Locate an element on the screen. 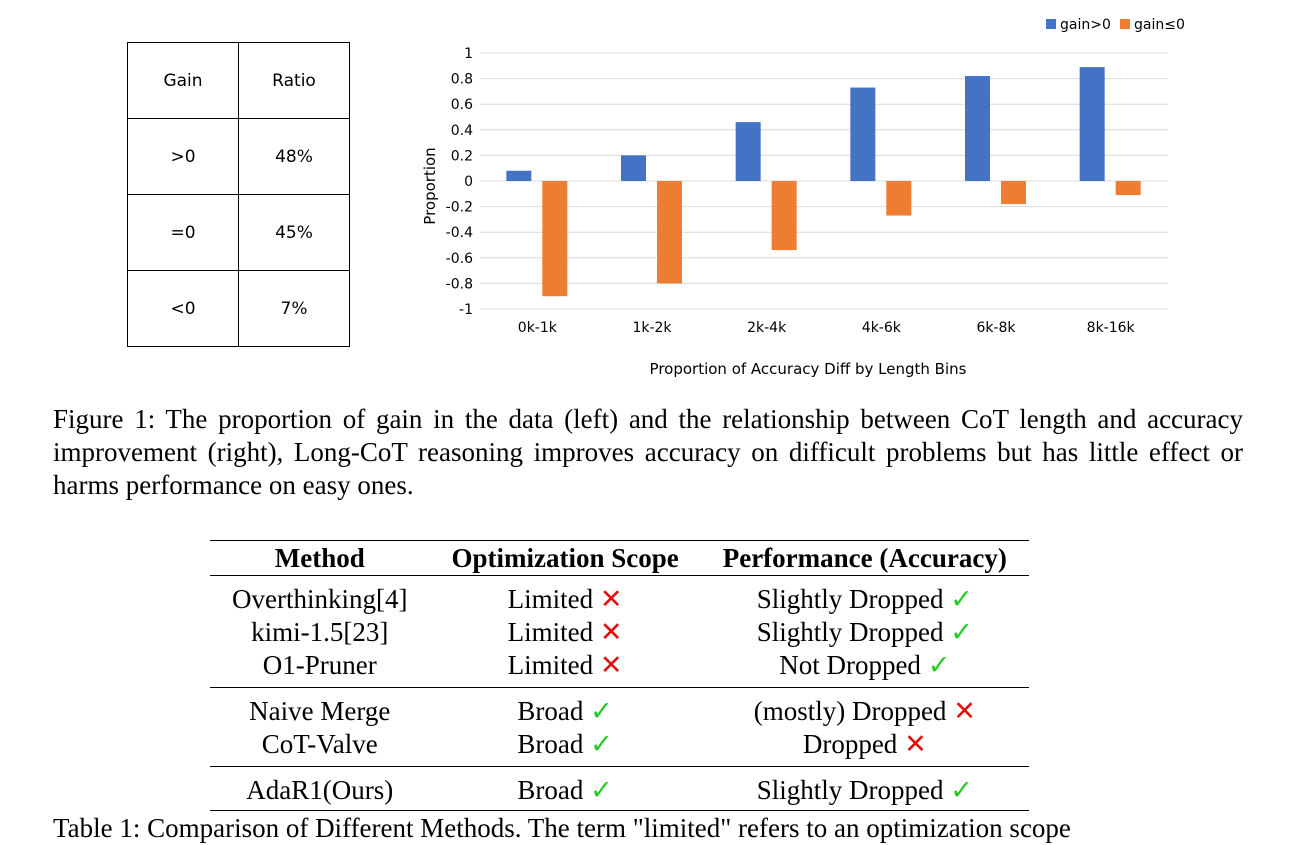 The height and width of the screenshot is (845, 1297). performance-header: Performance (Accuracy) is located at coordinates (864, 558).